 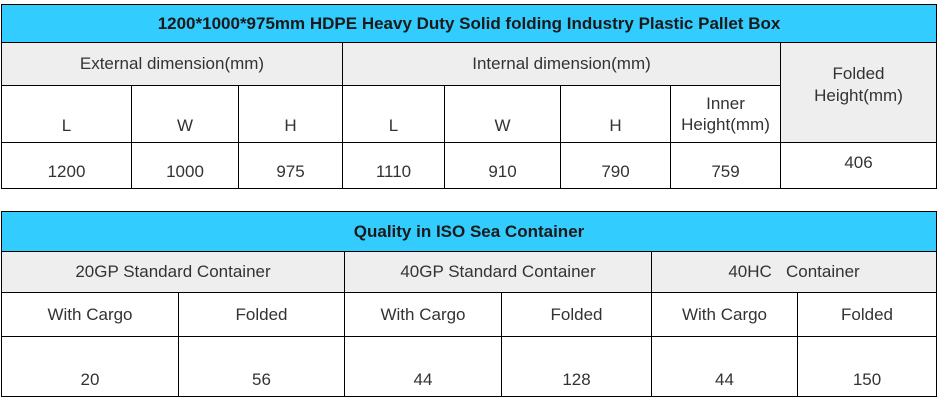 What do you see at coordinates (724, 366) in the screenshot?
I see `40hc-with-cargo-value: 44` at bounding box center [724, 366].